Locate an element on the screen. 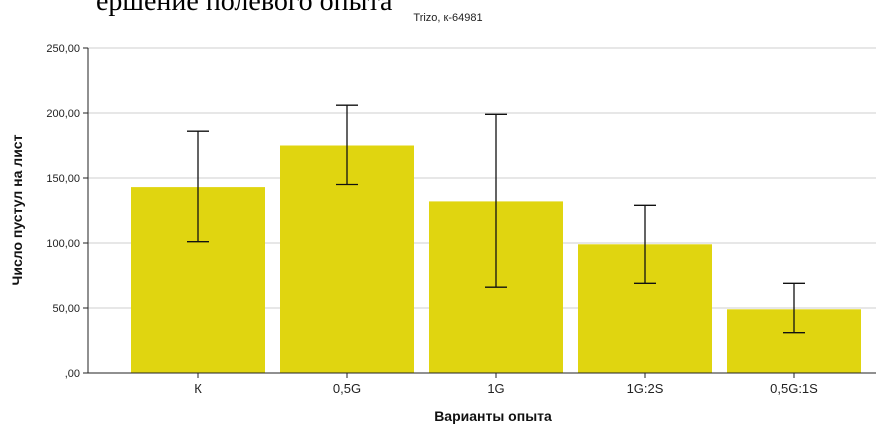  chart-title: Trizo, к-64981 is located at coordinates (448, 18).